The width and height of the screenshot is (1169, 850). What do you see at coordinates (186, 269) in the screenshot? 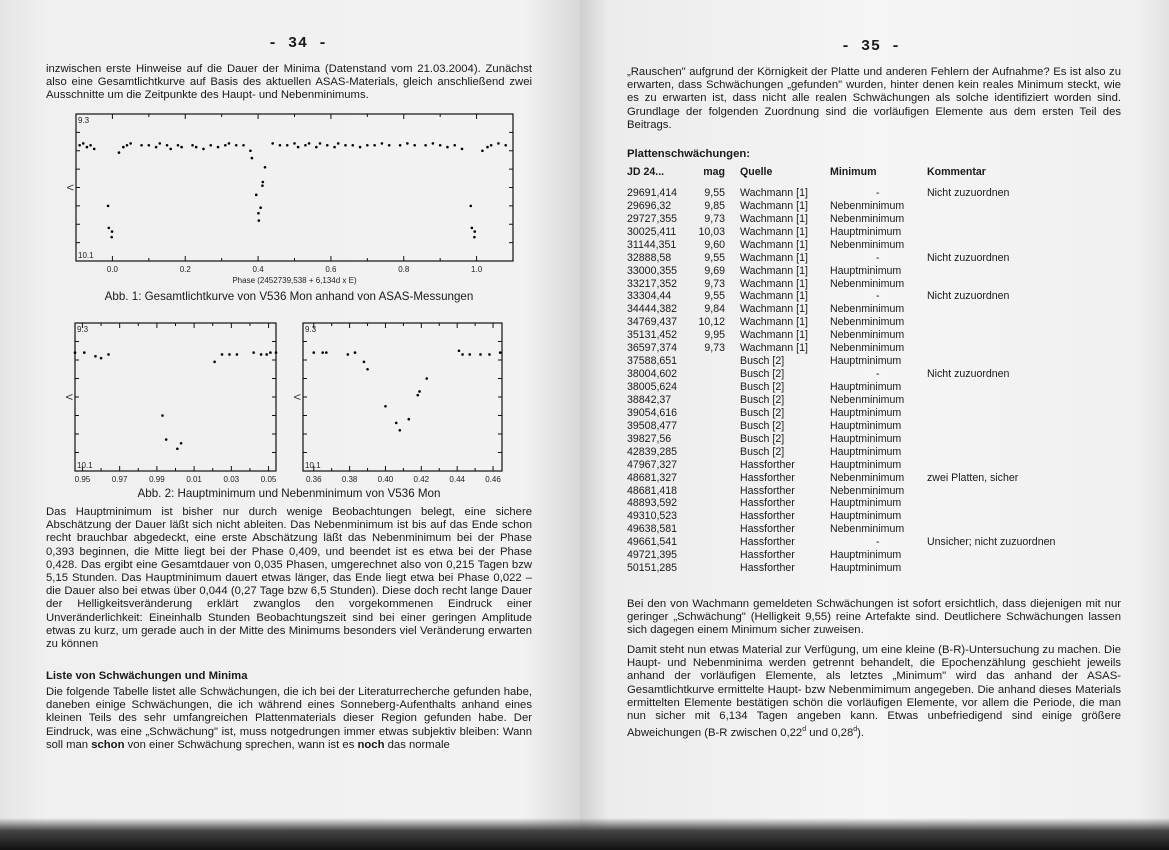
I see `x-tick-label: 0.2` at bounding box center [186, 269].